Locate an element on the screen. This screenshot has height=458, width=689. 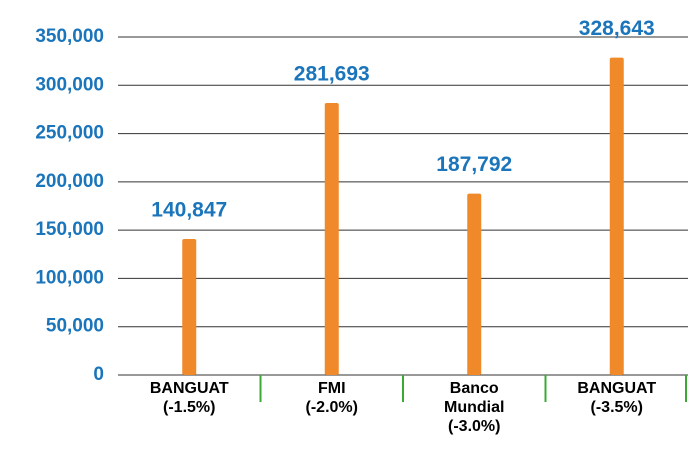
x-tick-label: (-3.5%) is located at coordinates (617, 407).